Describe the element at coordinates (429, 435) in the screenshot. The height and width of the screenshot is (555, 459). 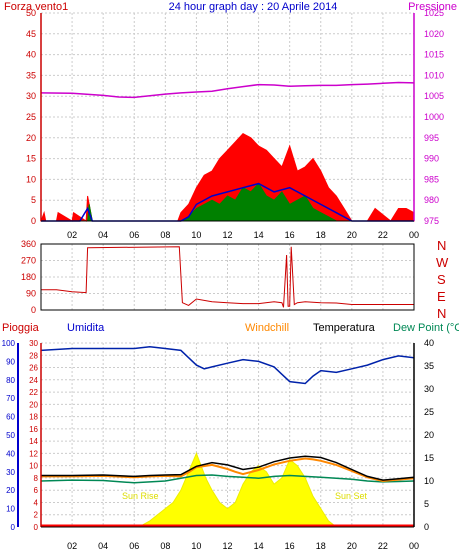
I see `temp-tick-label: 20` at that location.